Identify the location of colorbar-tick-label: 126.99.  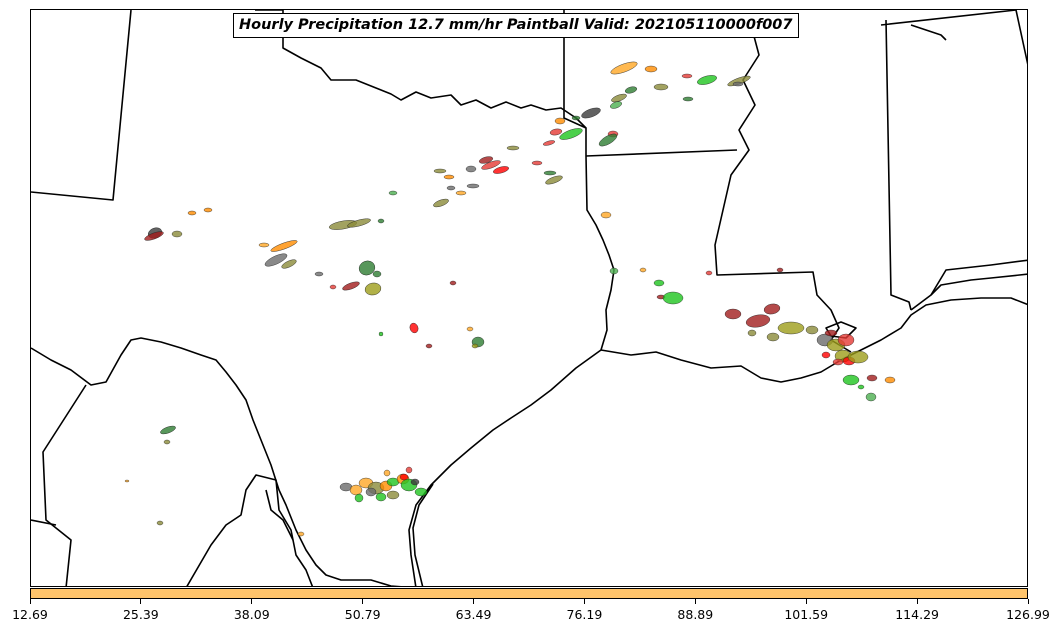
(1028, 614).